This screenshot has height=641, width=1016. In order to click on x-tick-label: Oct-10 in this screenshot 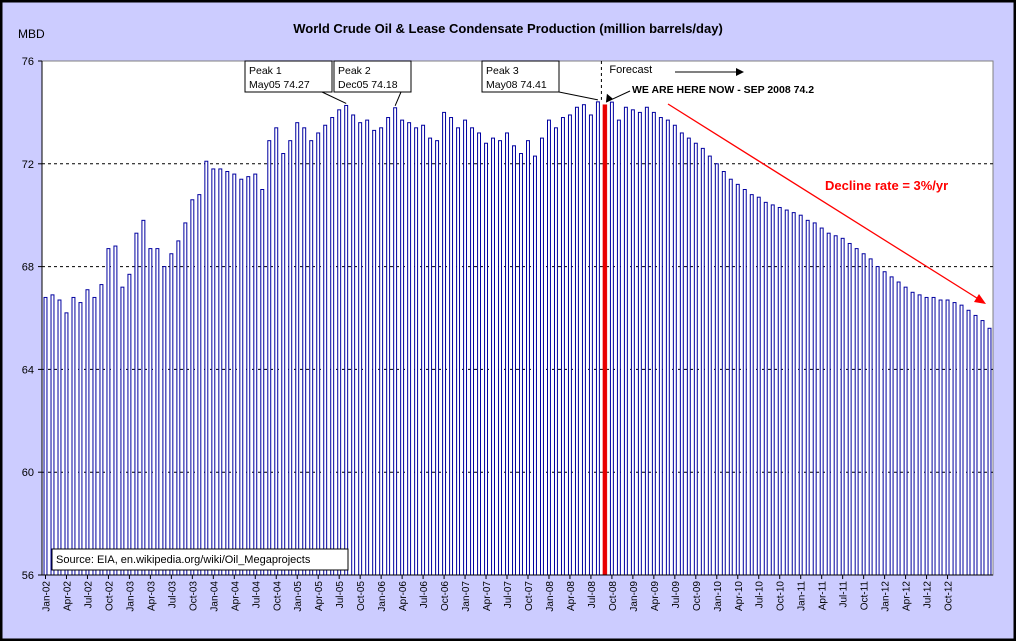, I will do `click(781, 596)`.